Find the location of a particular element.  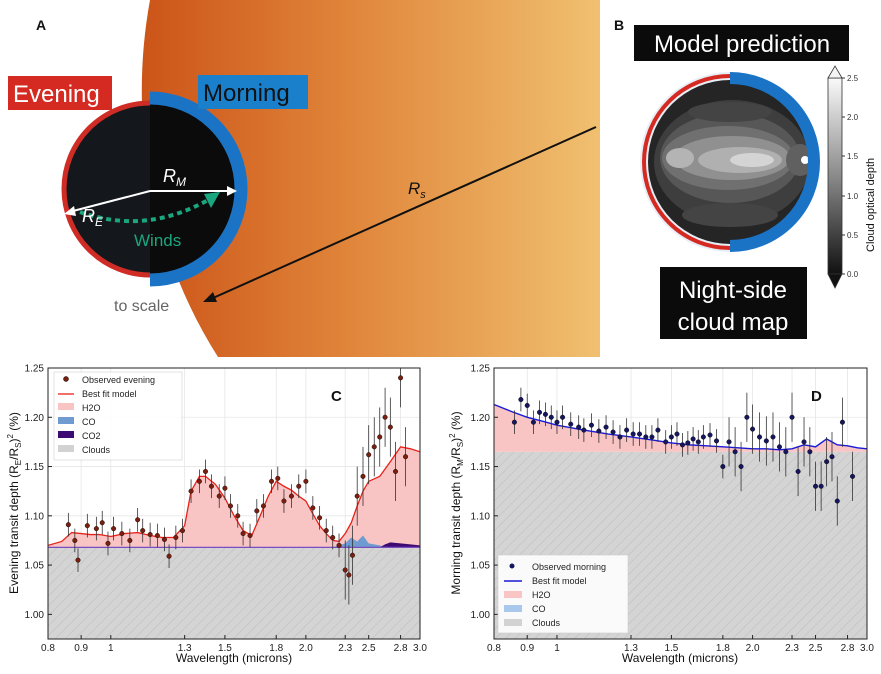

y-tick-label: 1.15 is located at coordinates (481, 467).